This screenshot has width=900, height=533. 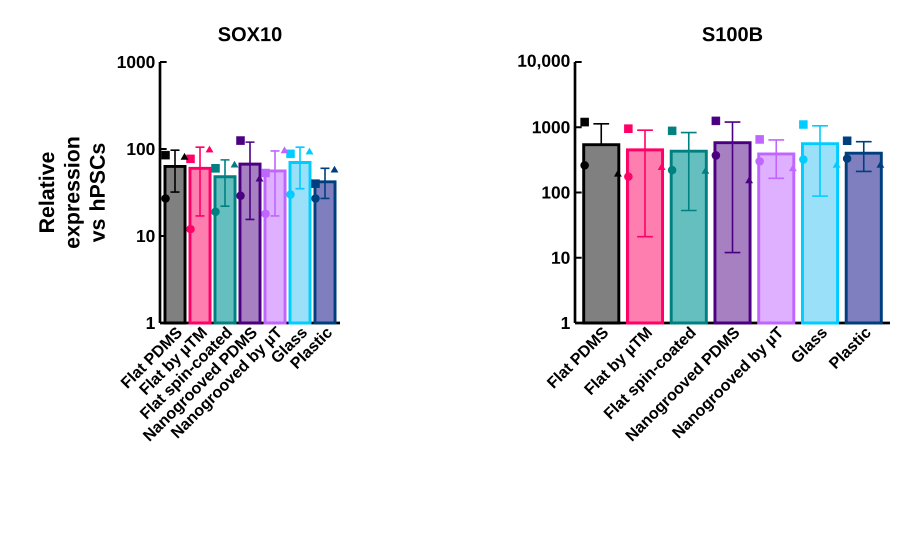 I want to click on chart-title: SOX10, so click(x=250, y=34).